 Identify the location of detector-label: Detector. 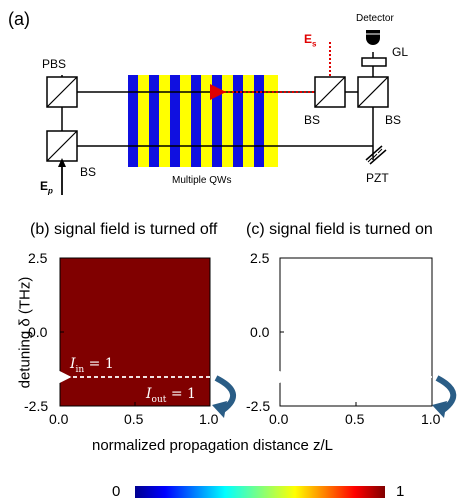
(375, 18).